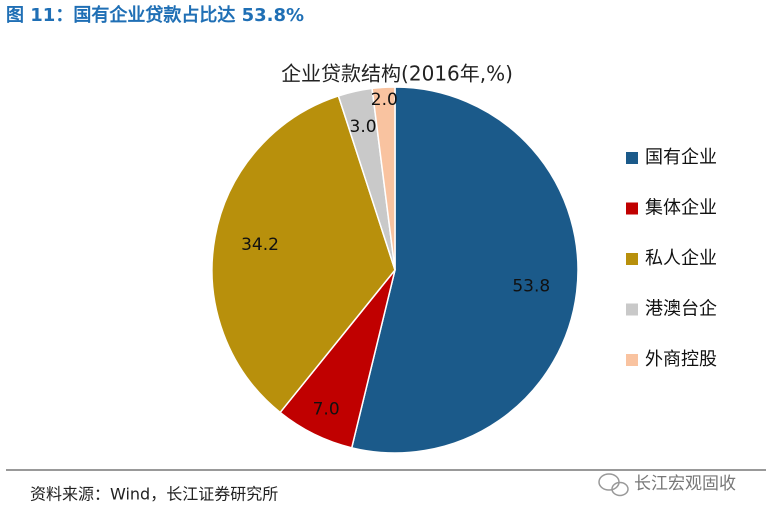 This screenshot has width=772, height=517. Describe the element at coordinates (681, 208) in the screenshot. I see `legend-label: 集体企业` at that location.